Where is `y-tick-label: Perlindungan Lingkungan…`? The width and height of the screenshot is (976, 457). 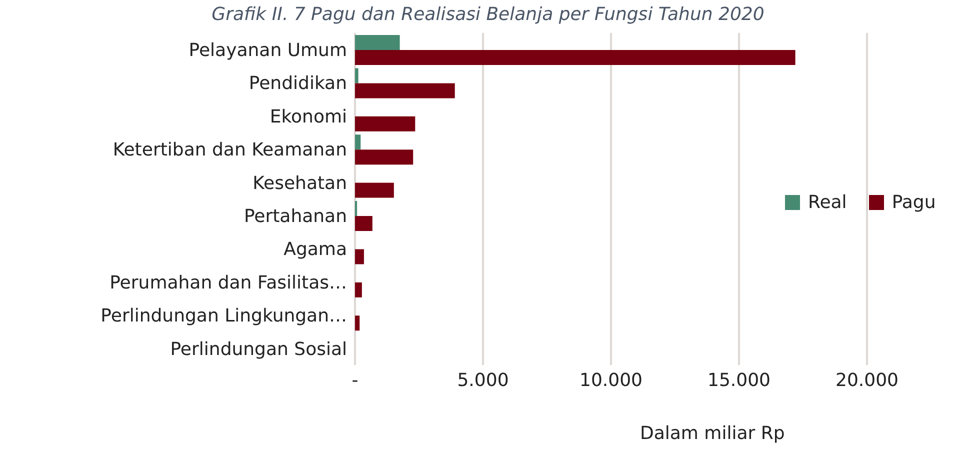
y-tick-label: Perlindungan Lingkungan… is located at coordinates (223, 316).